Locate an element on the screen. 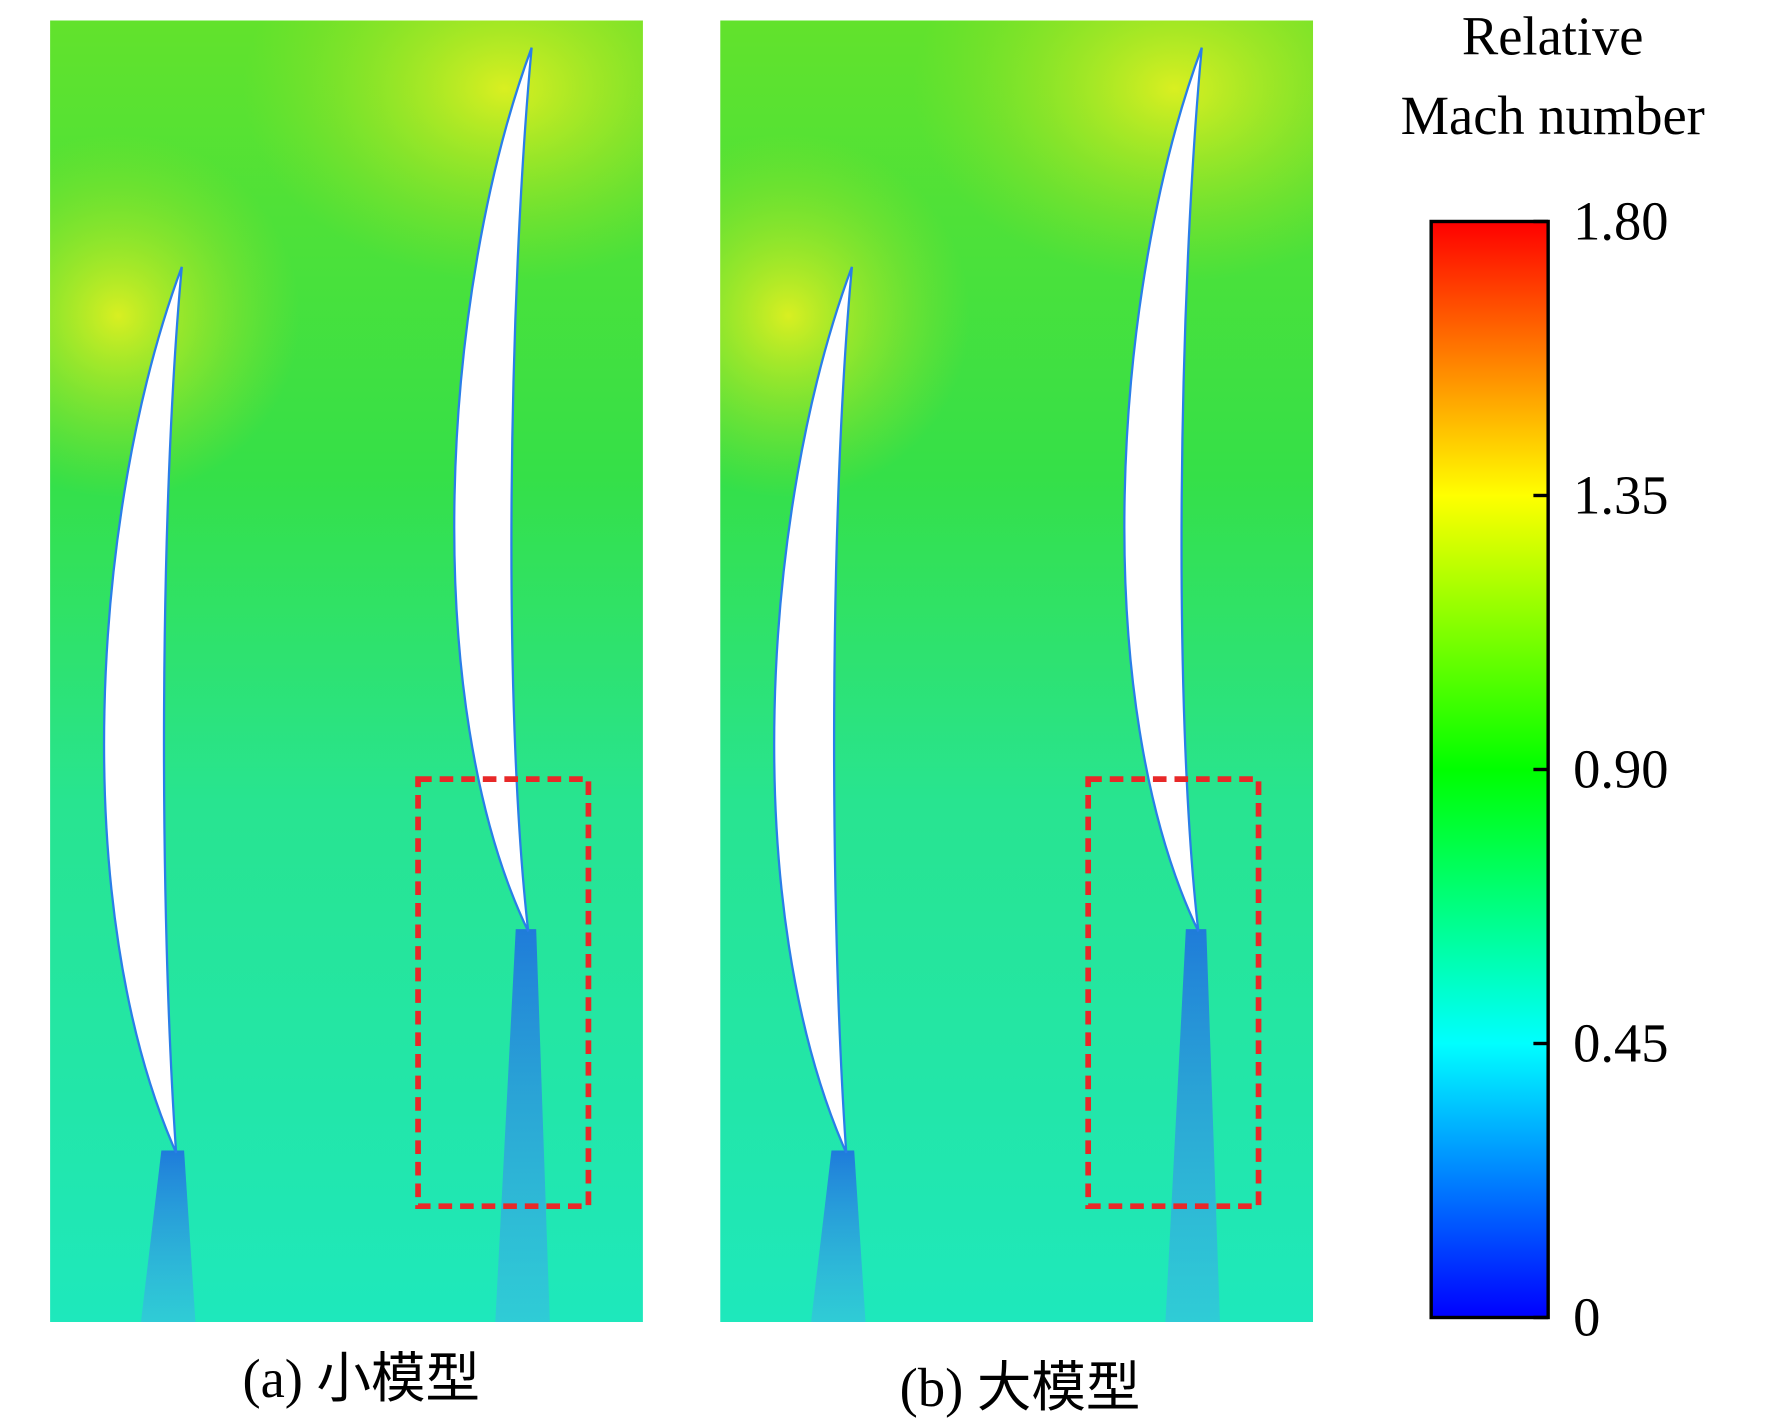  colorbar is located at coordinates (1489, 769).